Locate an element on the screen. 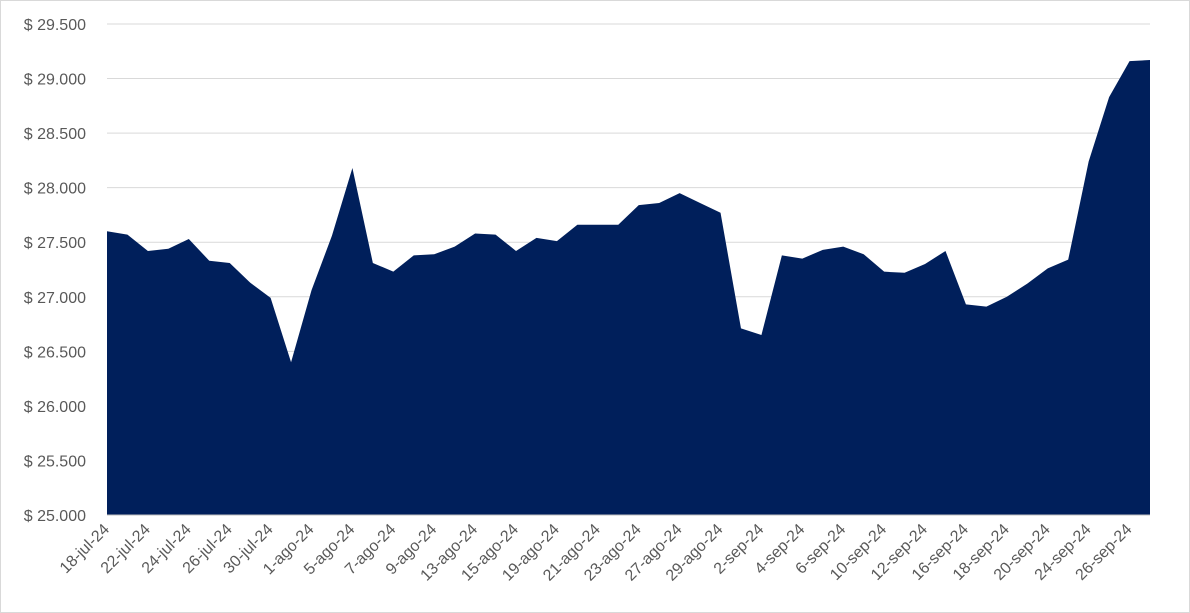 The height and width of the screenshot is (613, 1190). y-tick-label: $ 27.500 is located at coordinates (55, 243).